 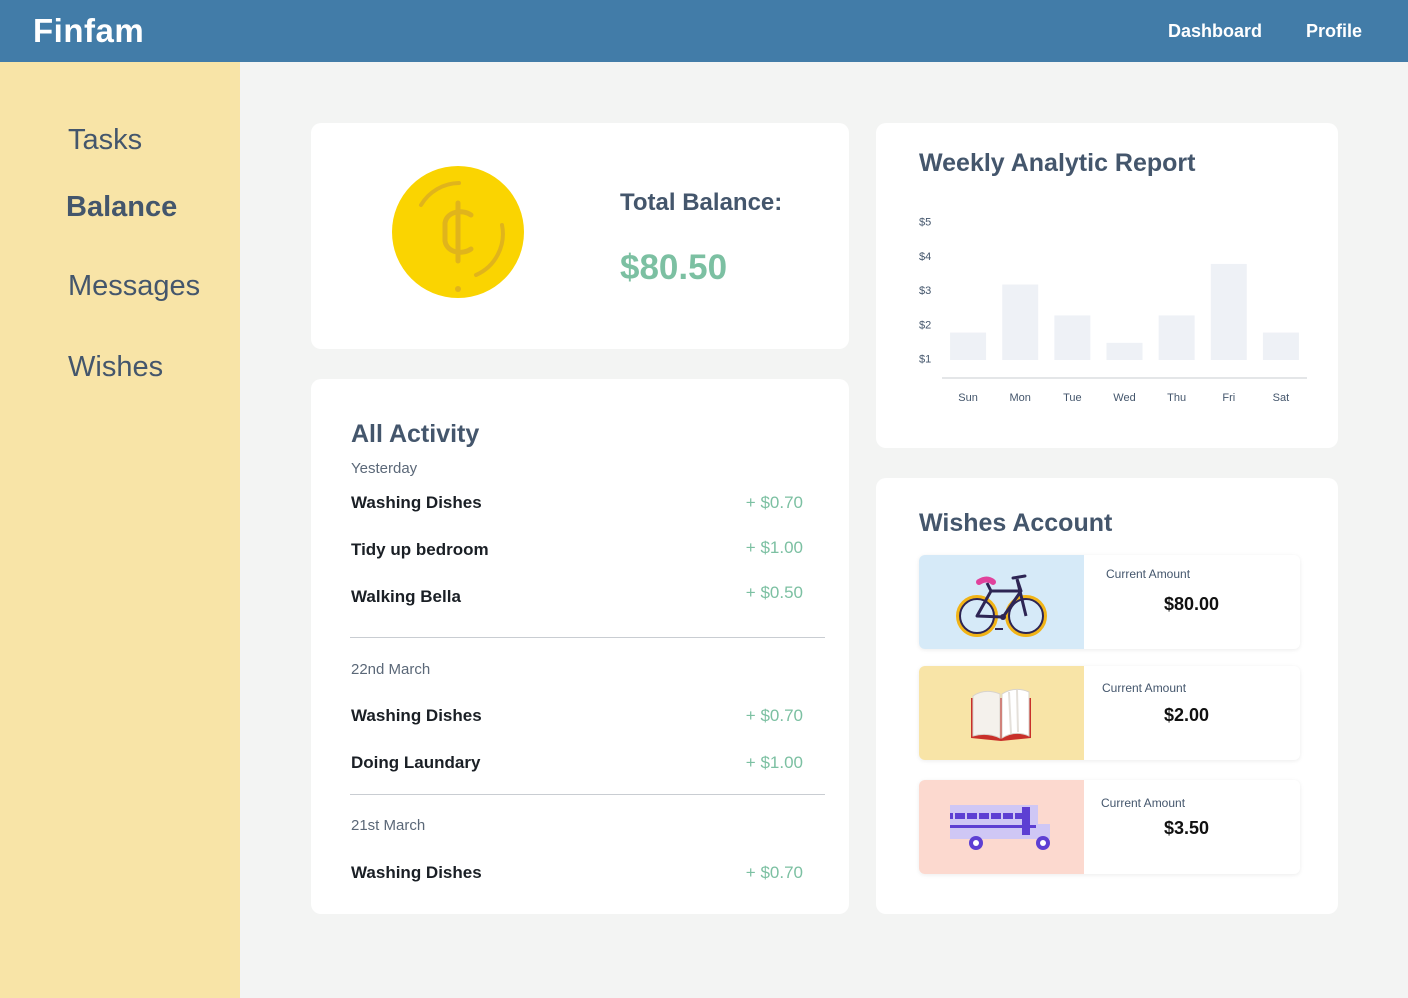 I want to click on app-logo: Finfam, so click(x=89, y=30).